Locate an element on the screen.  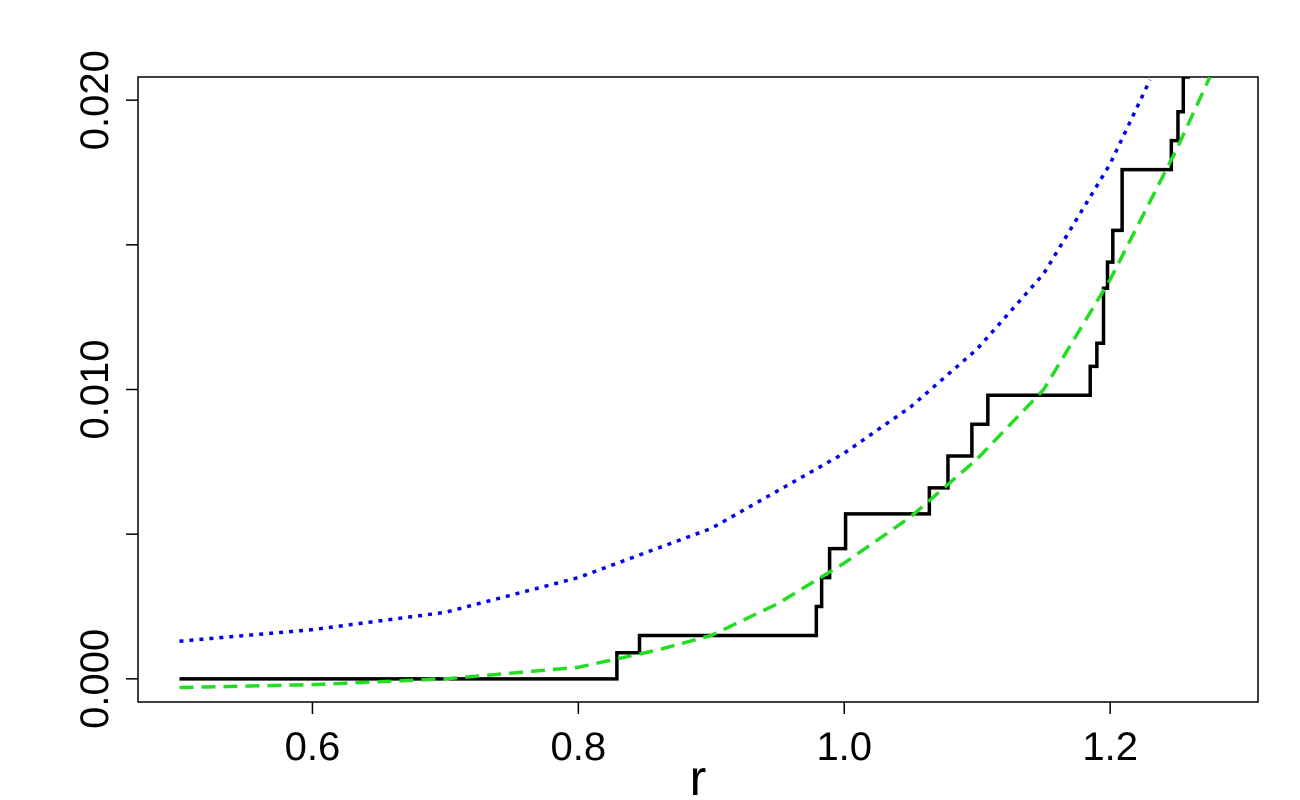
x-tick-label: 0.6 is located at coordinates (313, 747).